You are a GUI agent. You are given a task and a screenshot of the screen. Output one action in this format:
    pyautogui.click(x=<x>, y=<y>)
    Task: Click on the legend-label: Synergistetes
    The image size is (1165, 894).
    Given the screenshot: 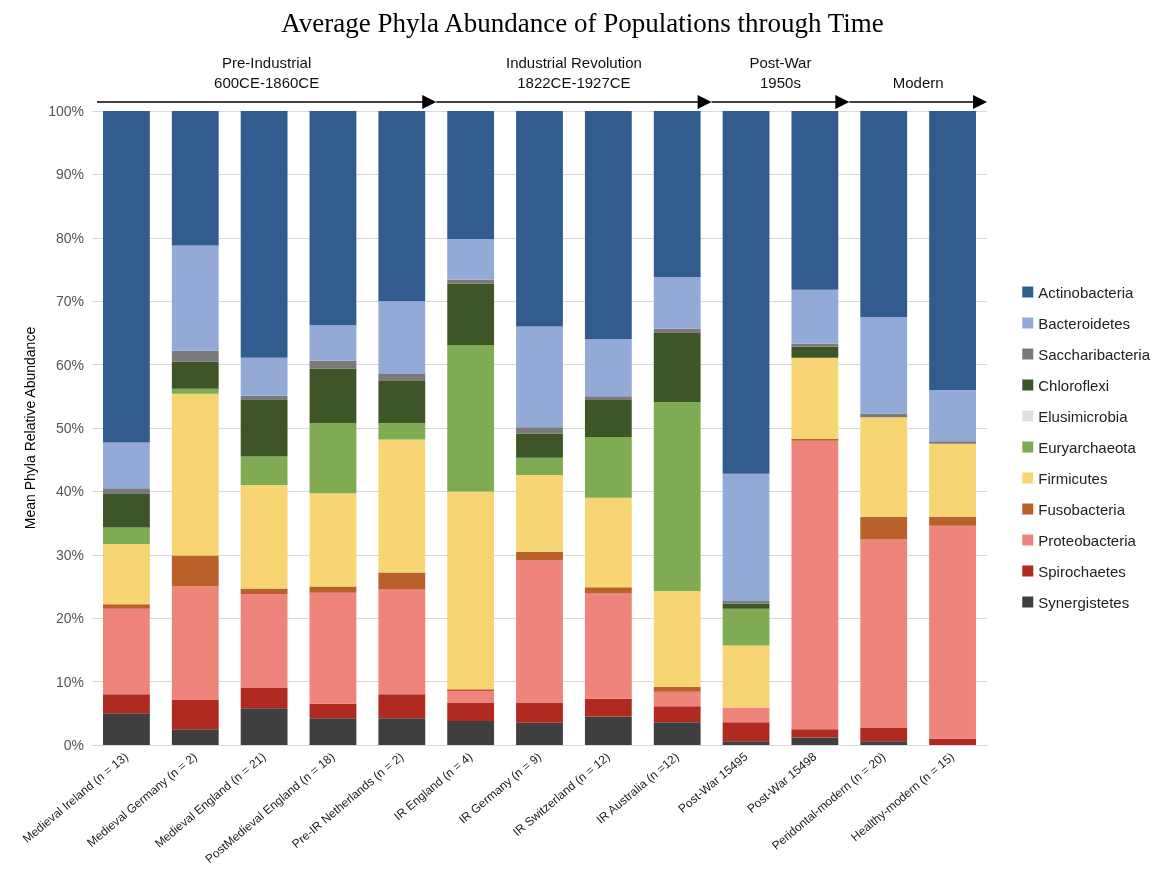 What is the action you would take?
    pyautogui.click(x=1084, y=602)
    